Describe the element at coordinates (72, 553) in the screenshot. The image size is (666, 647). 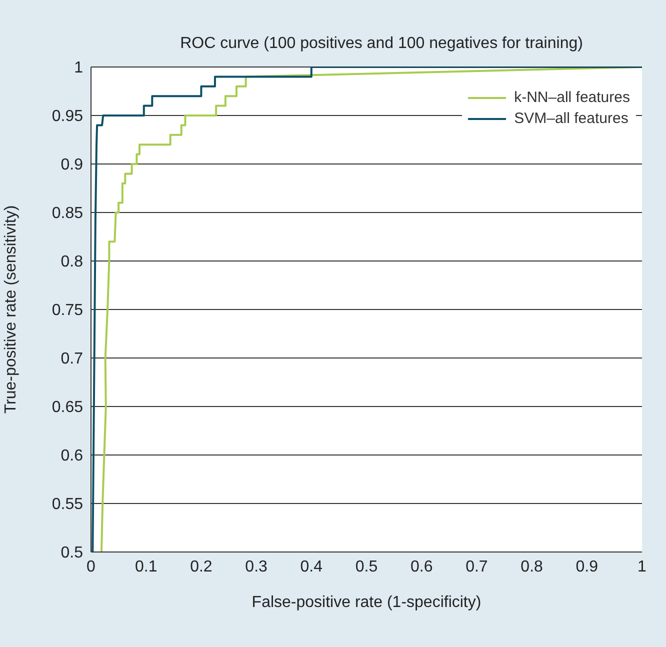
I see `y-tick-label: 0.5` at that location.